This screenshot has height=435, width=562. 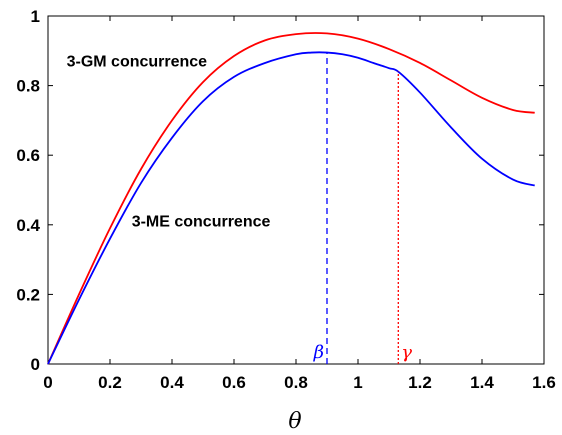 I want to click on marker-label-beta: β, so click(x=318, y=352).